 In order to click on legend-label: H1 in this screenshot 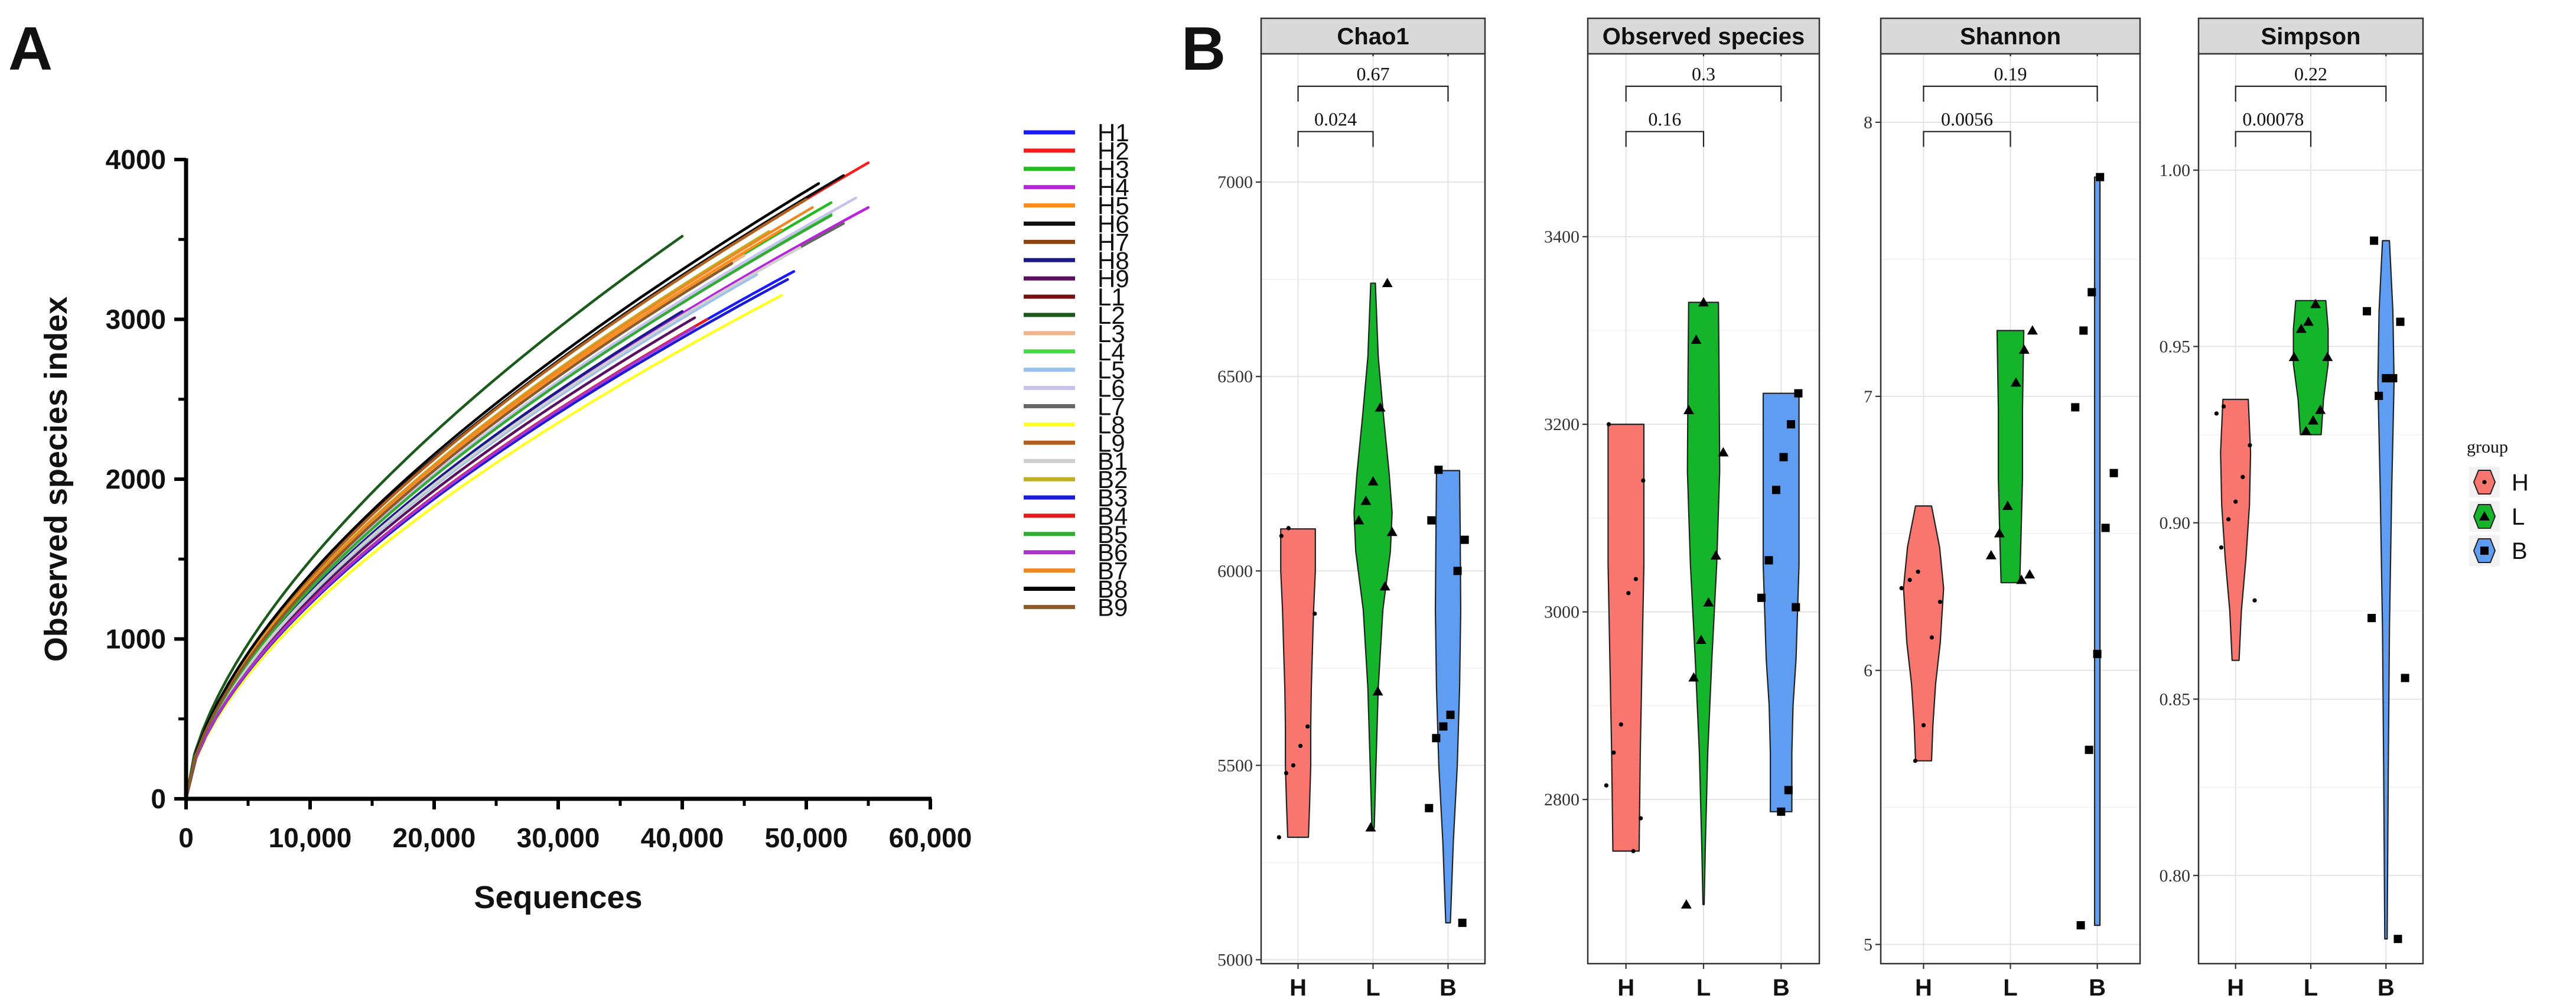, I will do `click(1113, 133)`.